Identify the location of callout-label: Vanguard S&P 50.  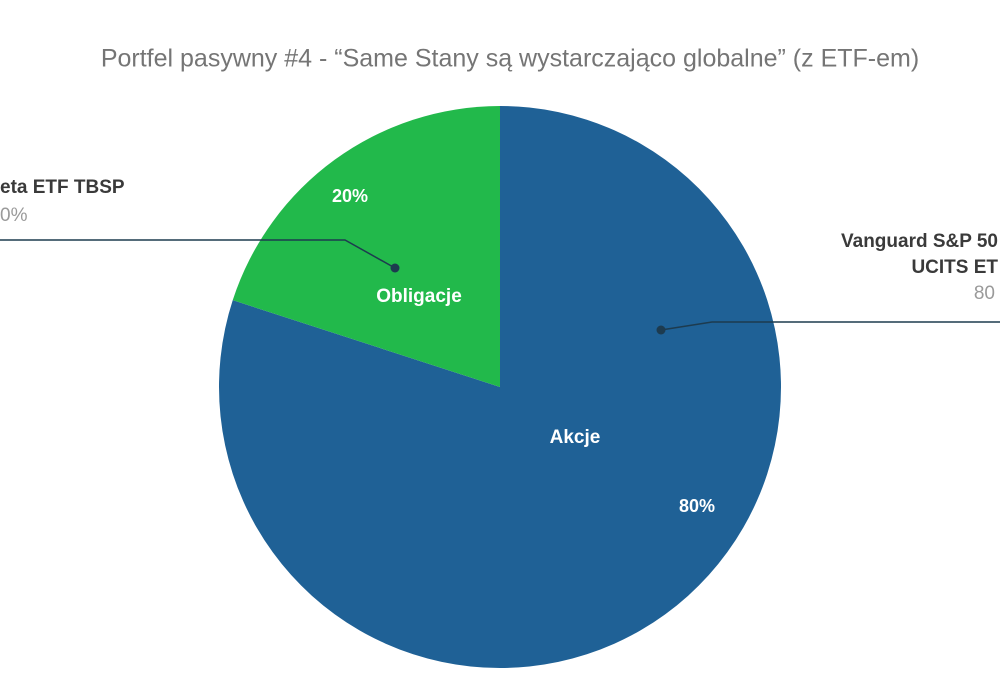
(919, 241).